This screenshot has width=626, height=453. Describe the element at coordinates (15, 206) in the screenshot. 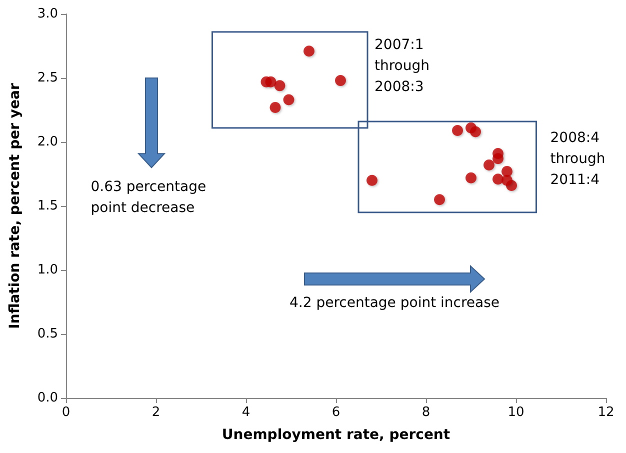

I see `y-axis-title: Inflation rate, percent per year` at that location.